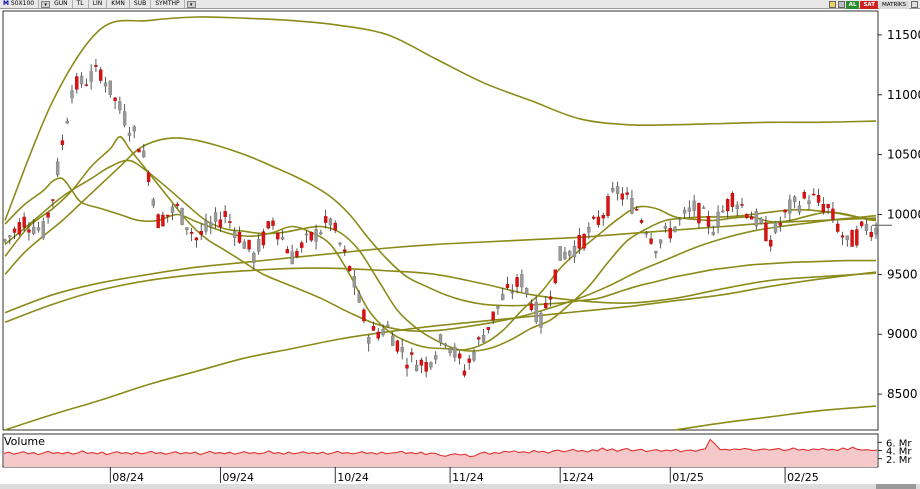 The image size is (920, 489). Describe the element at coordinates (118, 4) in the screenshot. I see `candle-type-button: KMN` at that location.